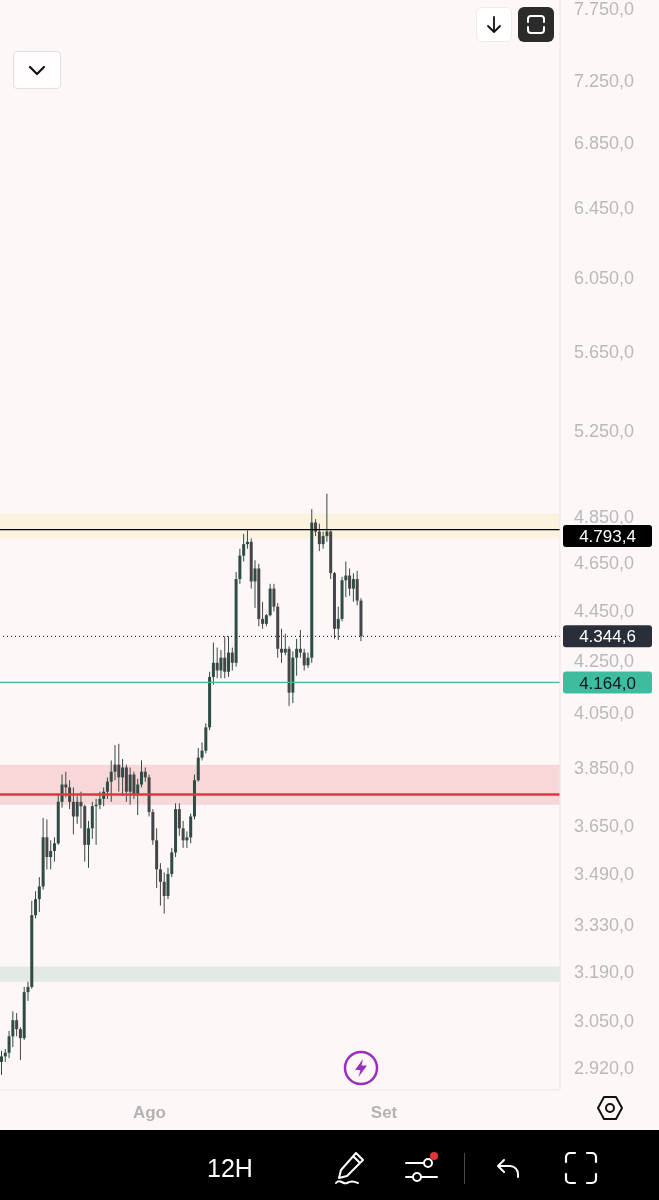 This screenshot has height=1200, width=659. What do you see at coordinates (607, 537) in the screenshot?
I see `ref-line-label: 4.793,4` at bounding box center [607, 537].